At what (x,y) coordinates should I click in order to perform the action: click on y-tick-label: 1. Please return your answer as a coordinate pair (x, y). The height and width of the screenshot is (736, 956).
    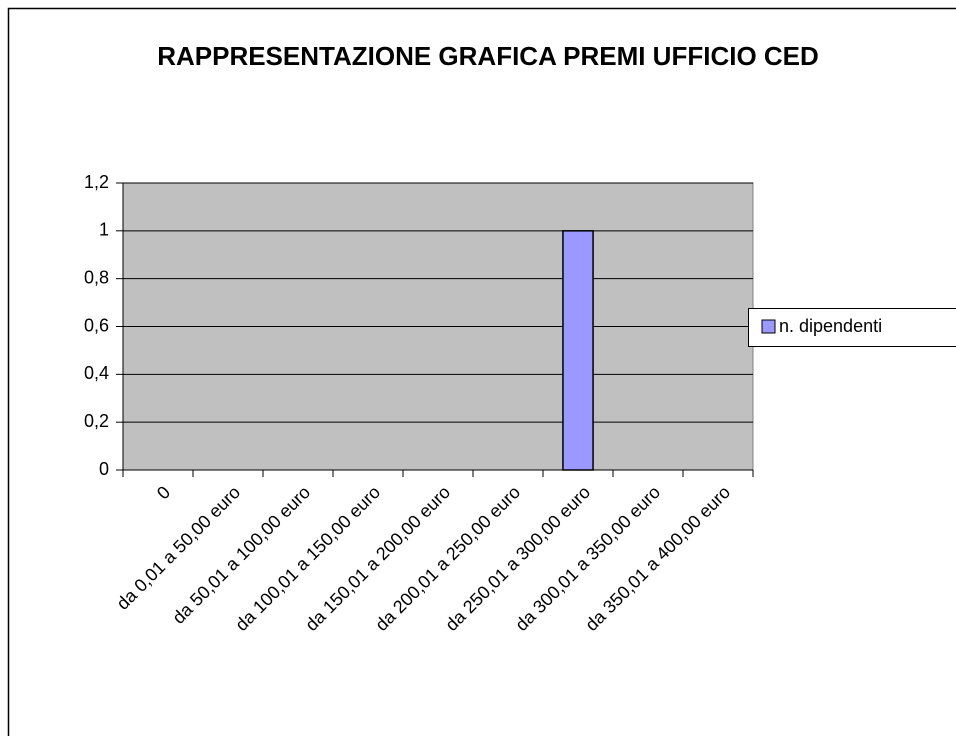
    Looking at the image, I should click on (104, 230).